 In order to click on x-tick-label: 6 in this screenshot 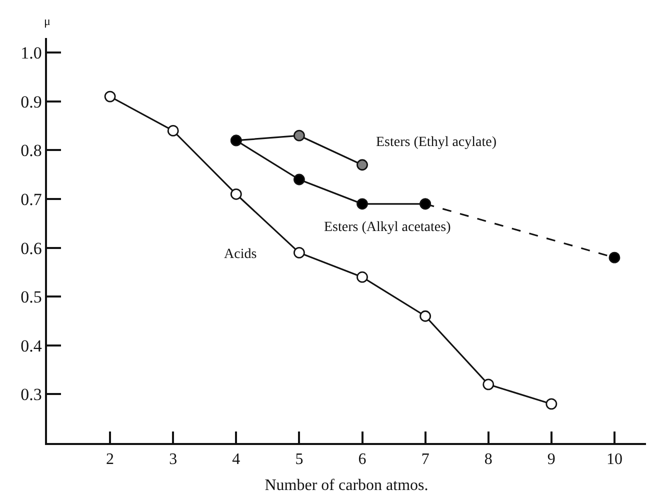, I will do `click(362, 459)`.